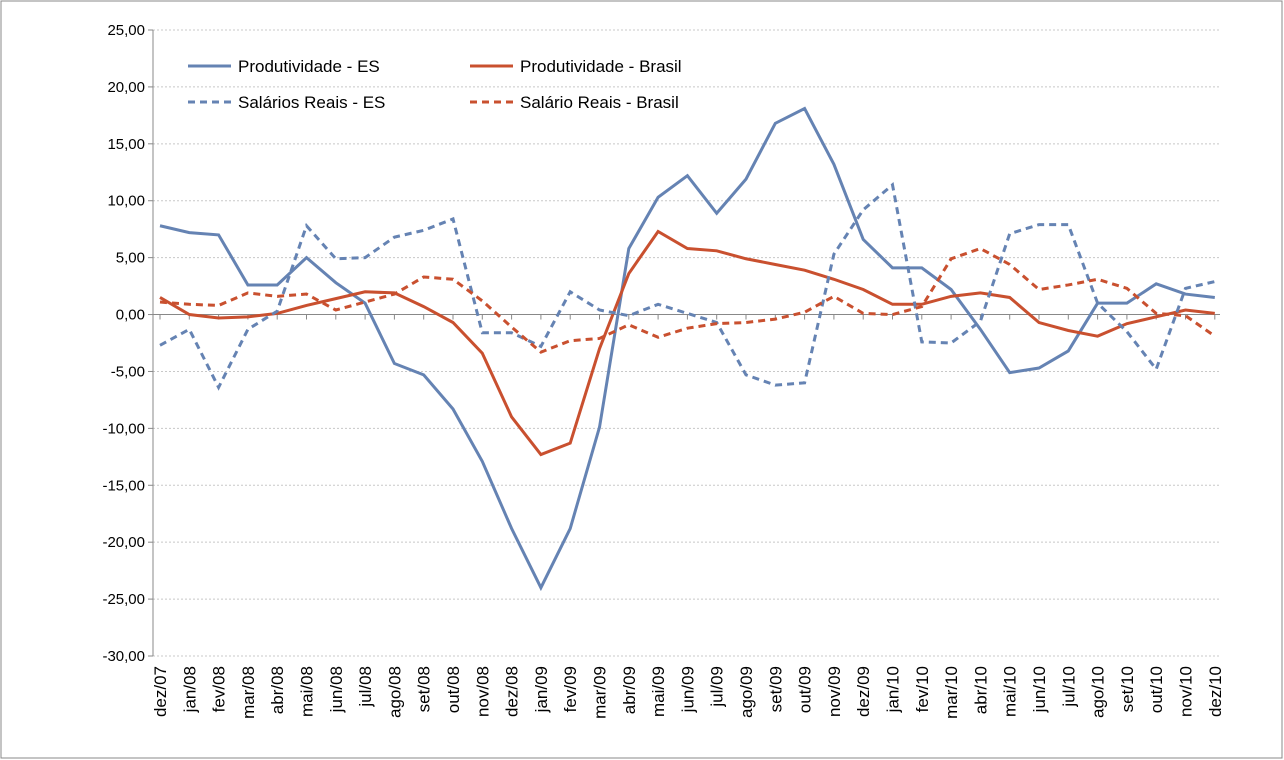 This screenshot has width=1284, height=760. I want to click on x-tick-label: mar/10, so click(951, 692).